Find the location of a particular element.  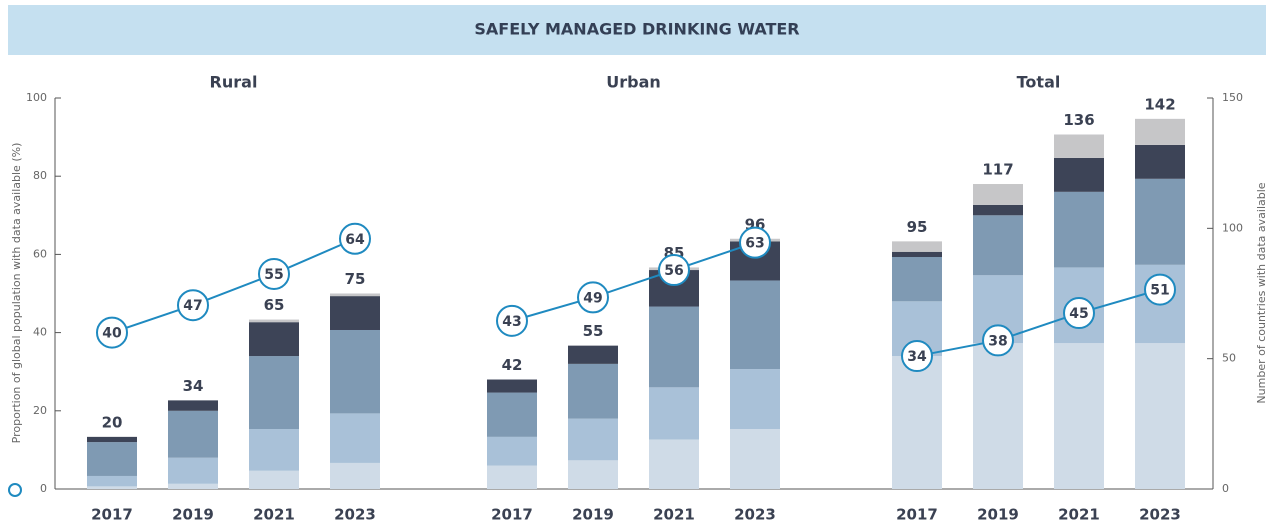

chart-title: SAFELY MANAGED DRINKING WATER is located at coordinates (636, 29).